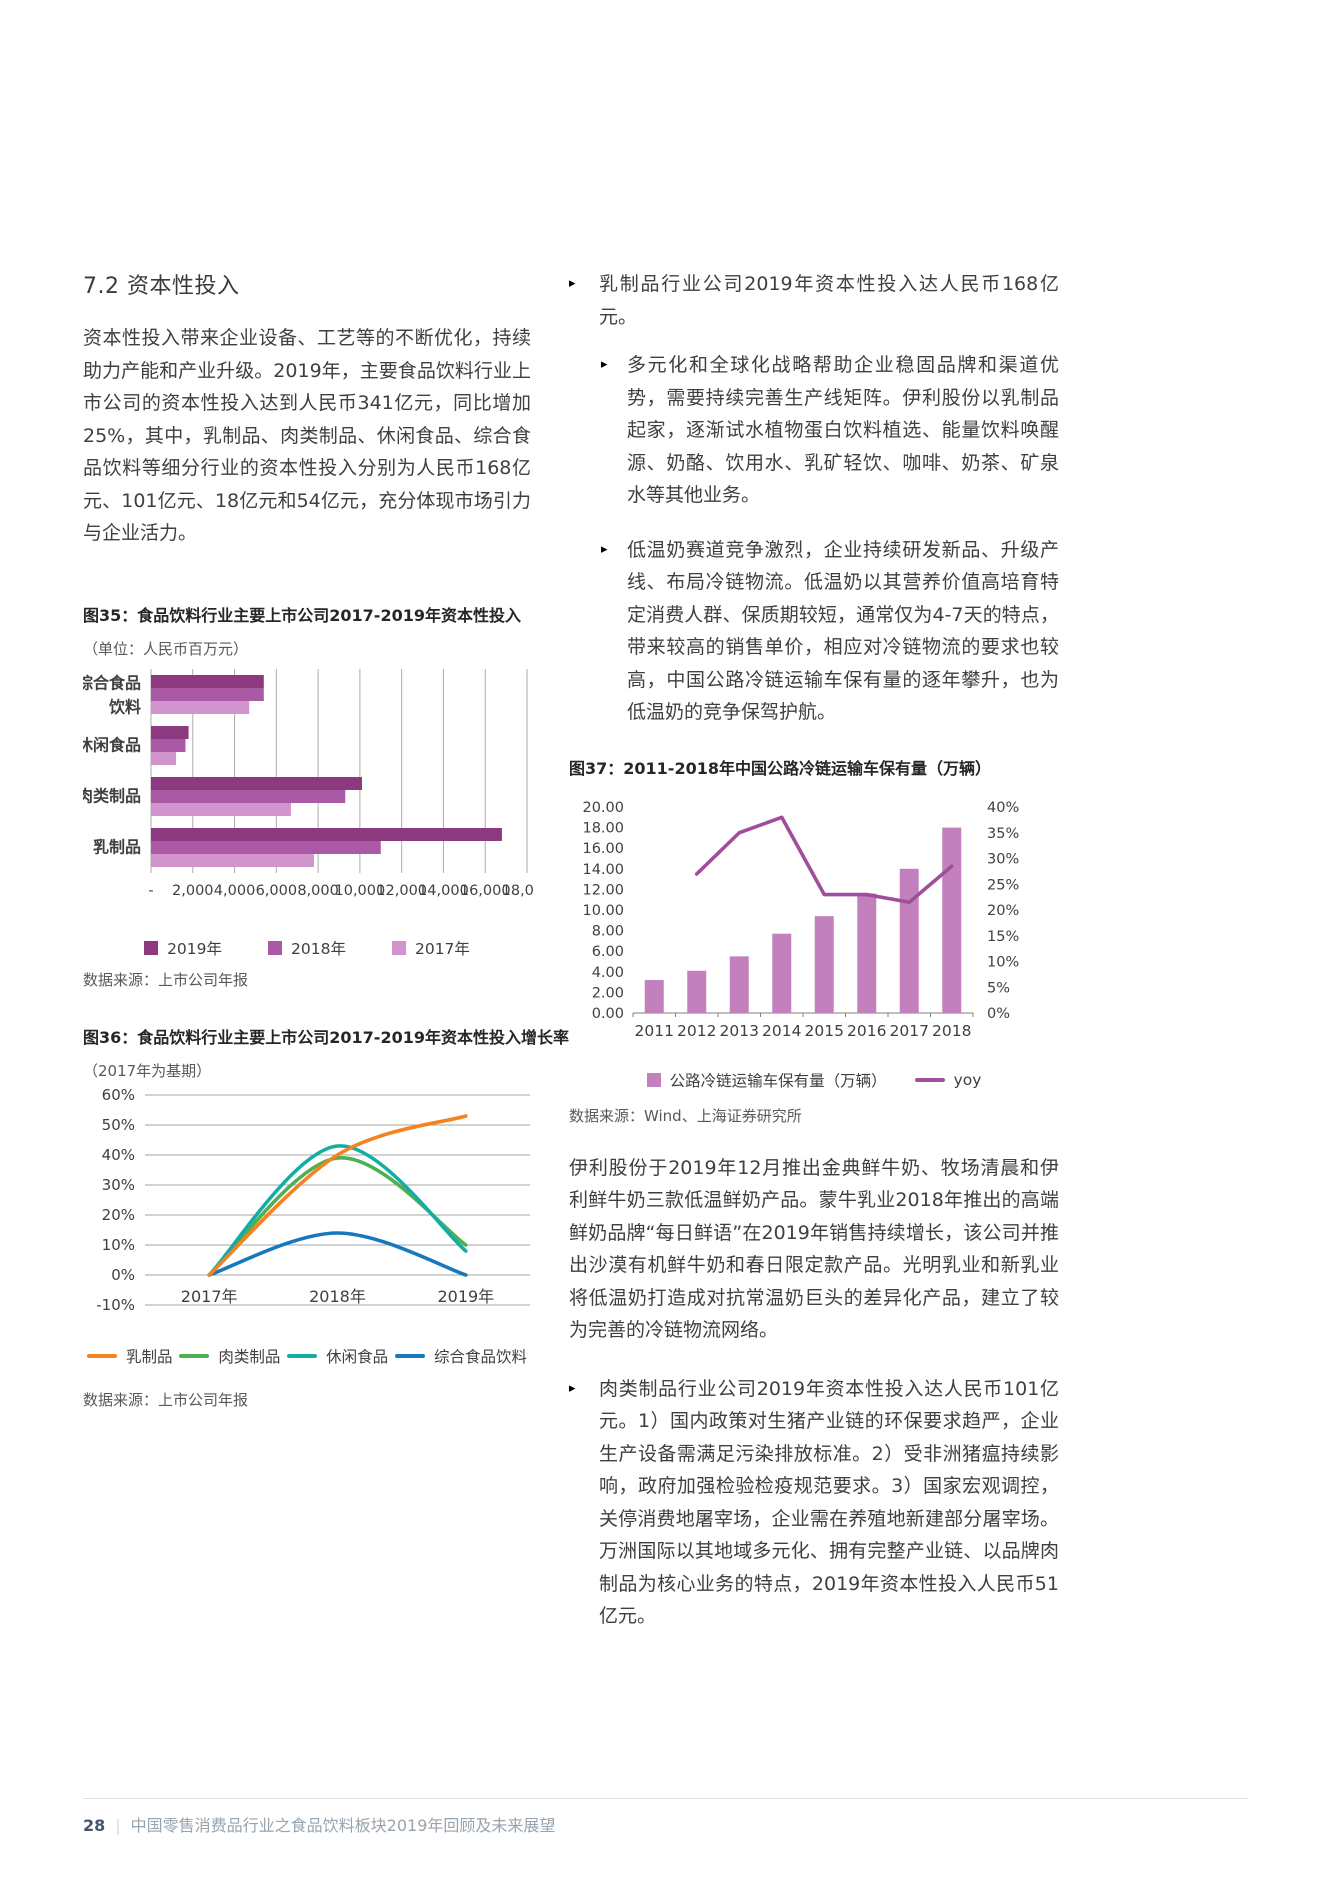 The image size is (1331, 1883). I want to click on page-number: 28, so click(94, 1825).